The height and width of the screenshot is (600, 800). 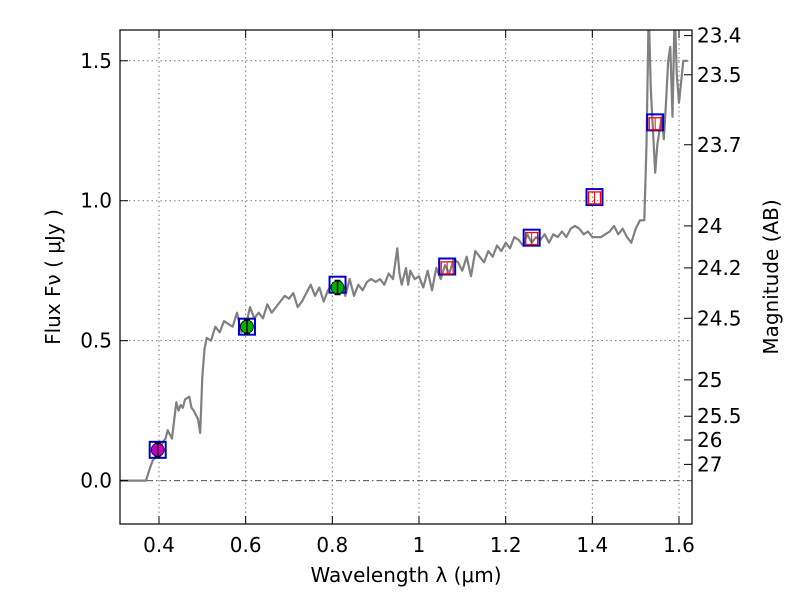 What do you see at coordinates (592, 545) in the screenshot?
I see `x-tick-label: 1.4` at bounding box center [592, 545].